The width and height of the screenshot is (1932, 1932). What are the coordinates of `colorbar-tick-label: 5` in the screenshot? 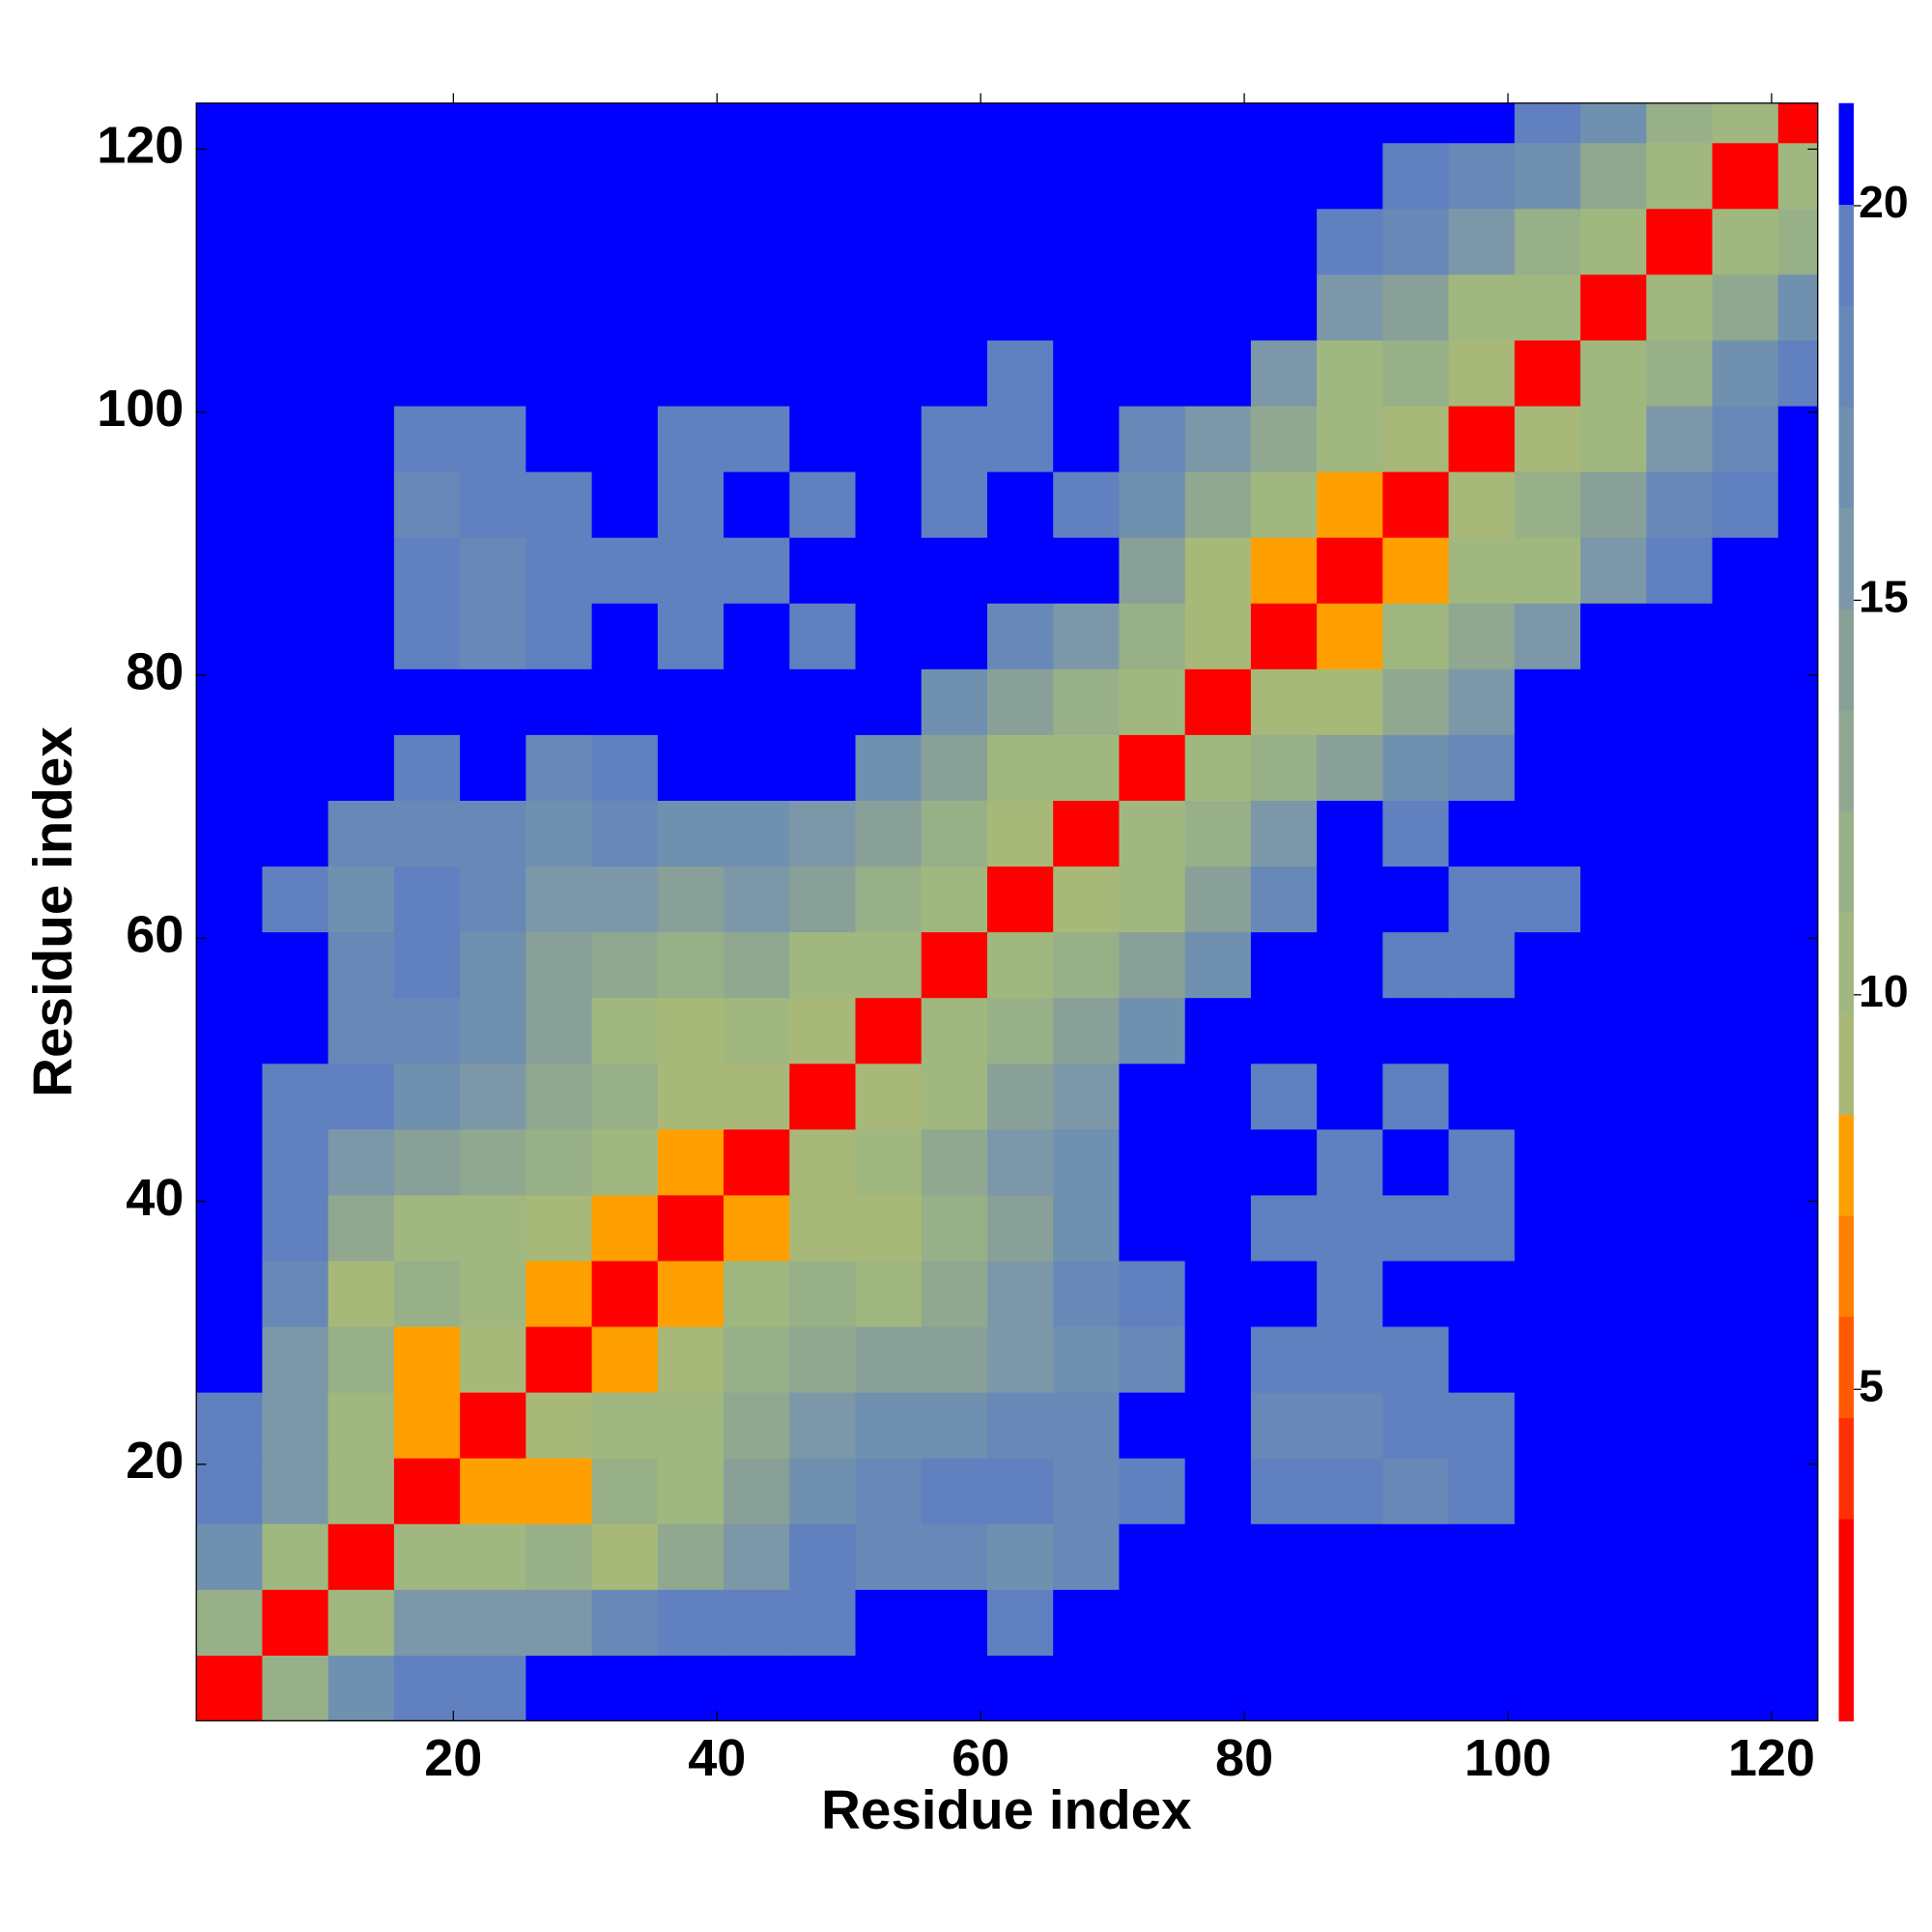 It's located at (1871, 1385).